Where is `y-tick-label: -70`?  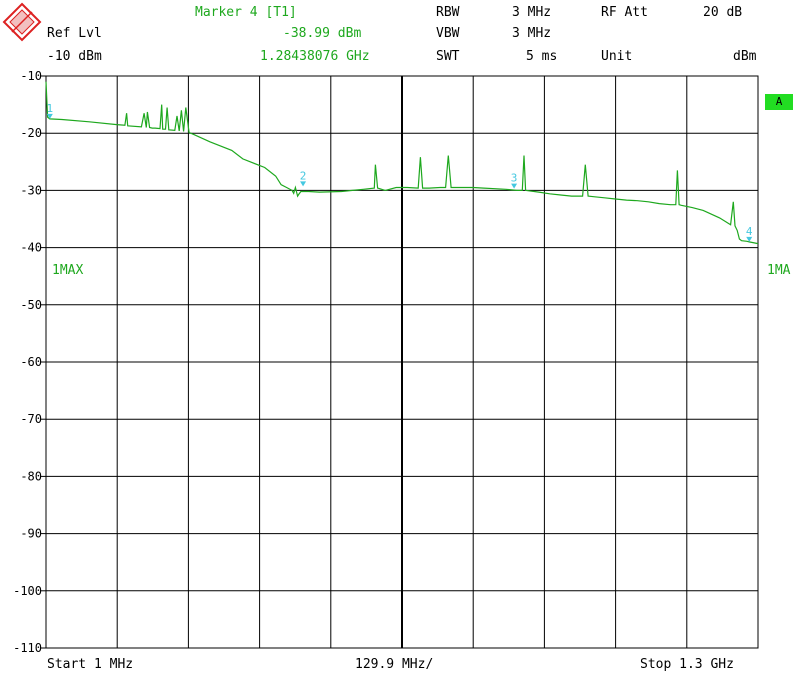
y-tick-label: -70 is located at coordinates (31, 419).